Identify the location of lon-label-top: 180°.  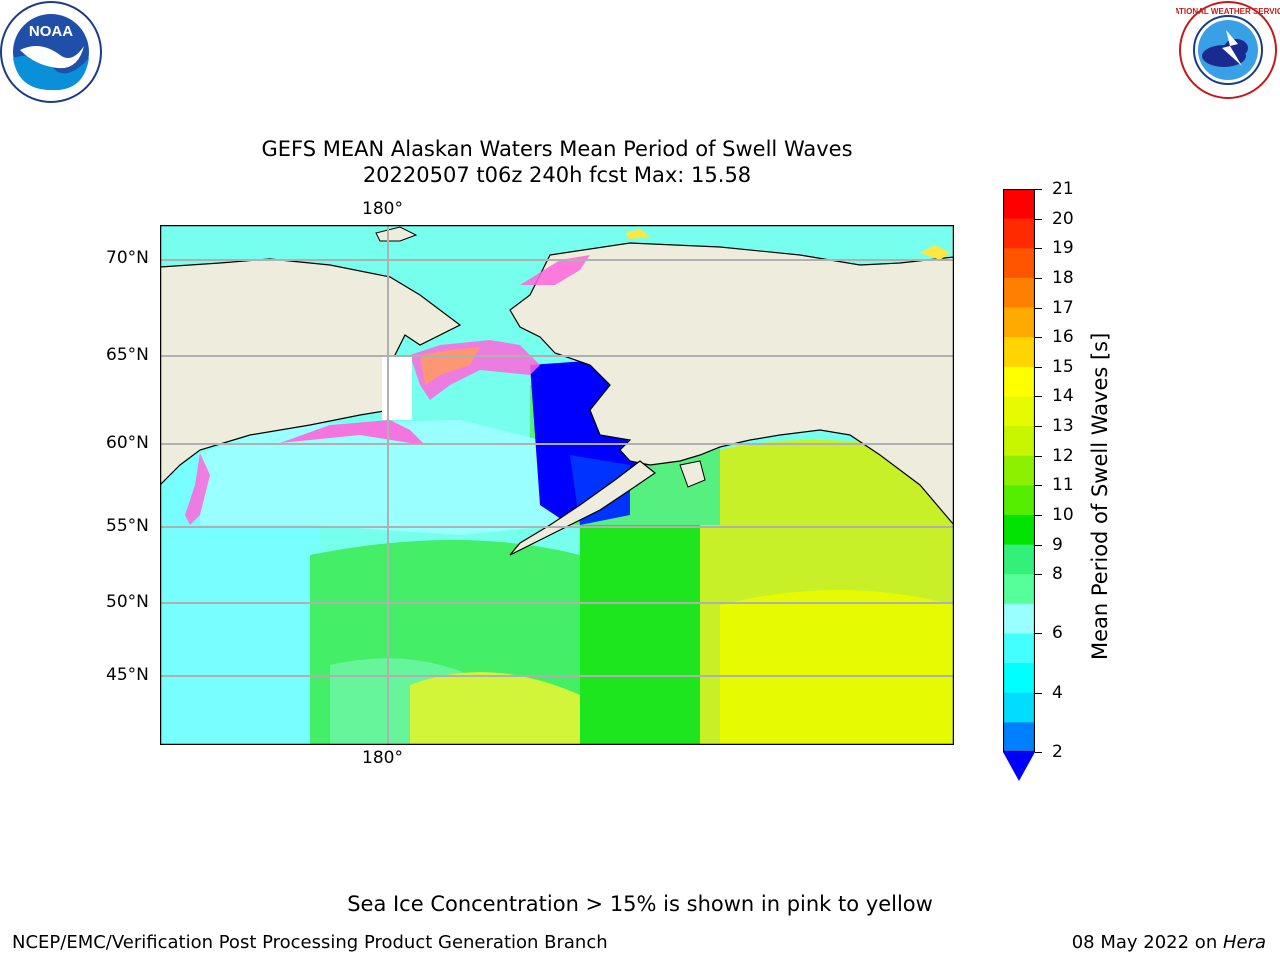
(382, 209).